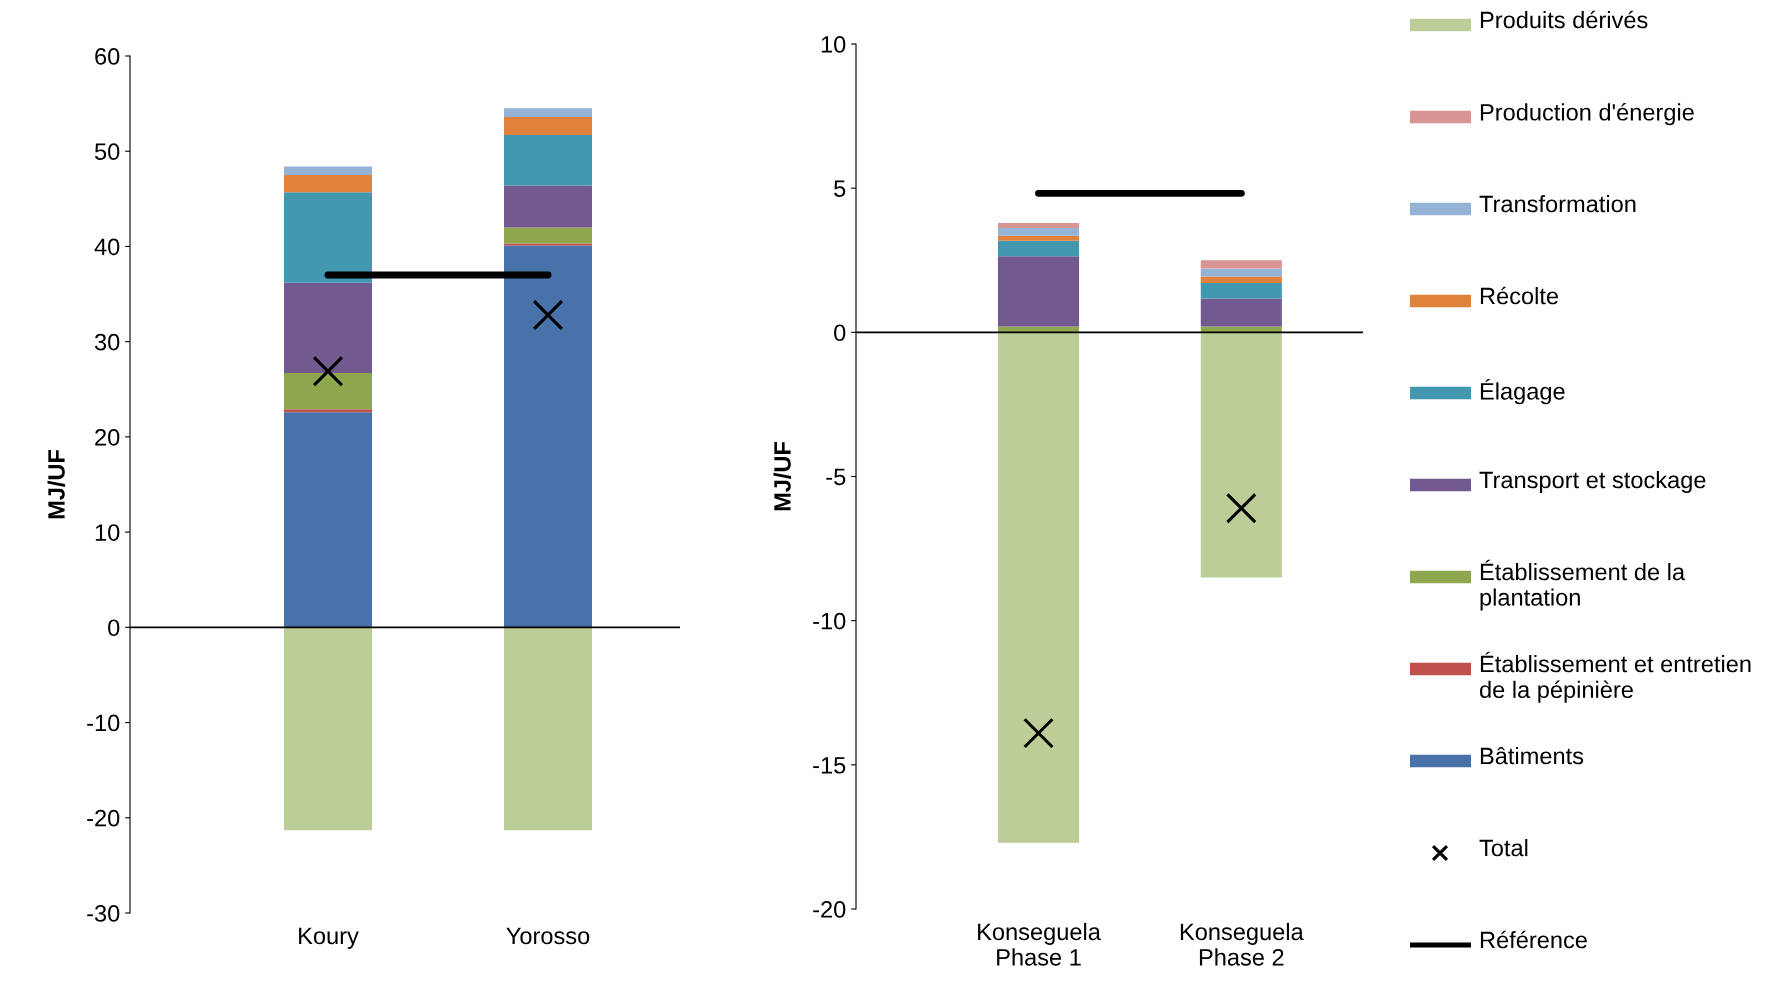  I want to click on legend-label: Élagage, so click(1522, 392).